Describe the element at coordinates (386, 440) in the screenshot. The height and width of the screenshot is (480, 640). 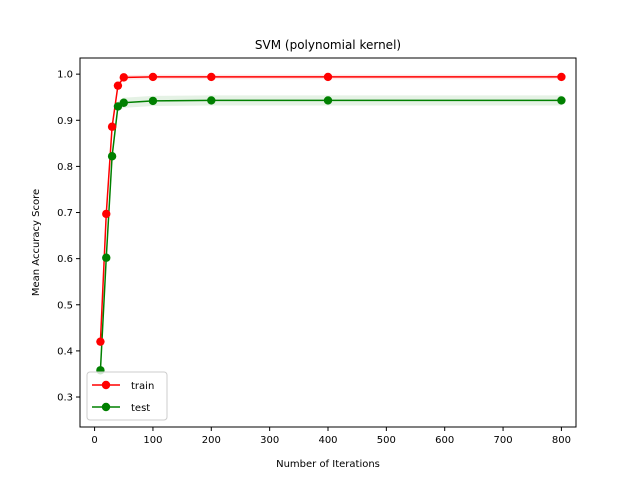
I see `x-tick-label: 500` at that location.